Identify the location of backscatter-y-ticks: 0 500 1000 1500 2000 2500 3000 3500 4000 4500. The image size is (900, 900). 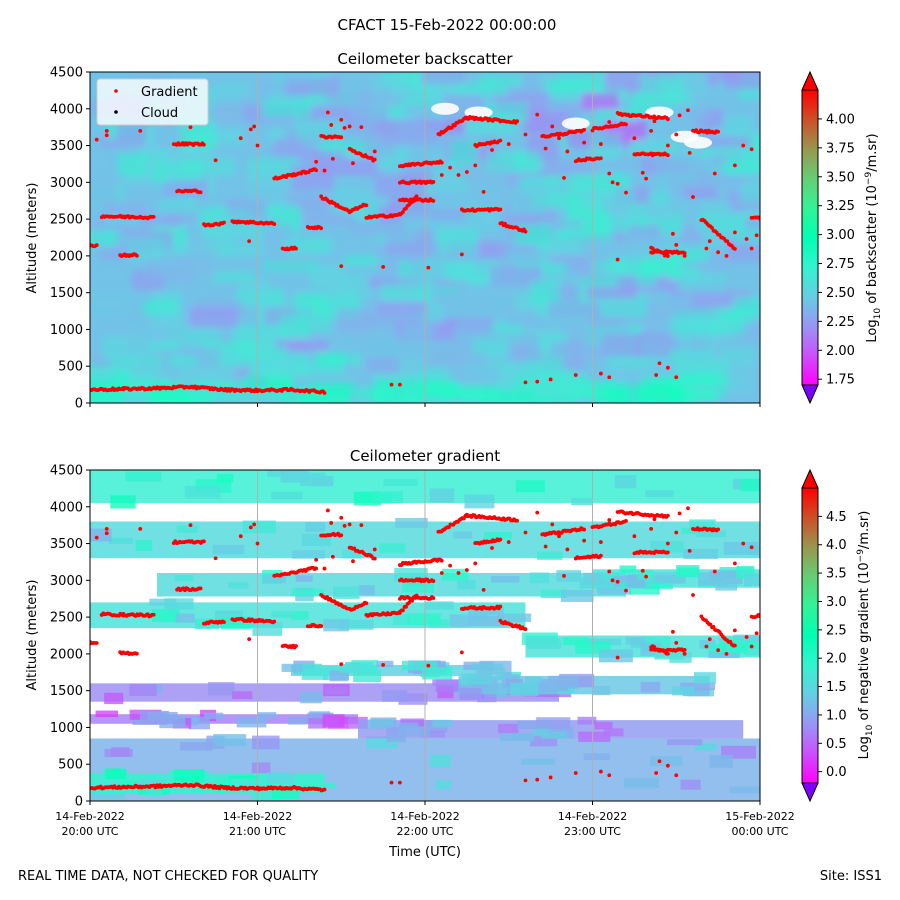
(70, 239).